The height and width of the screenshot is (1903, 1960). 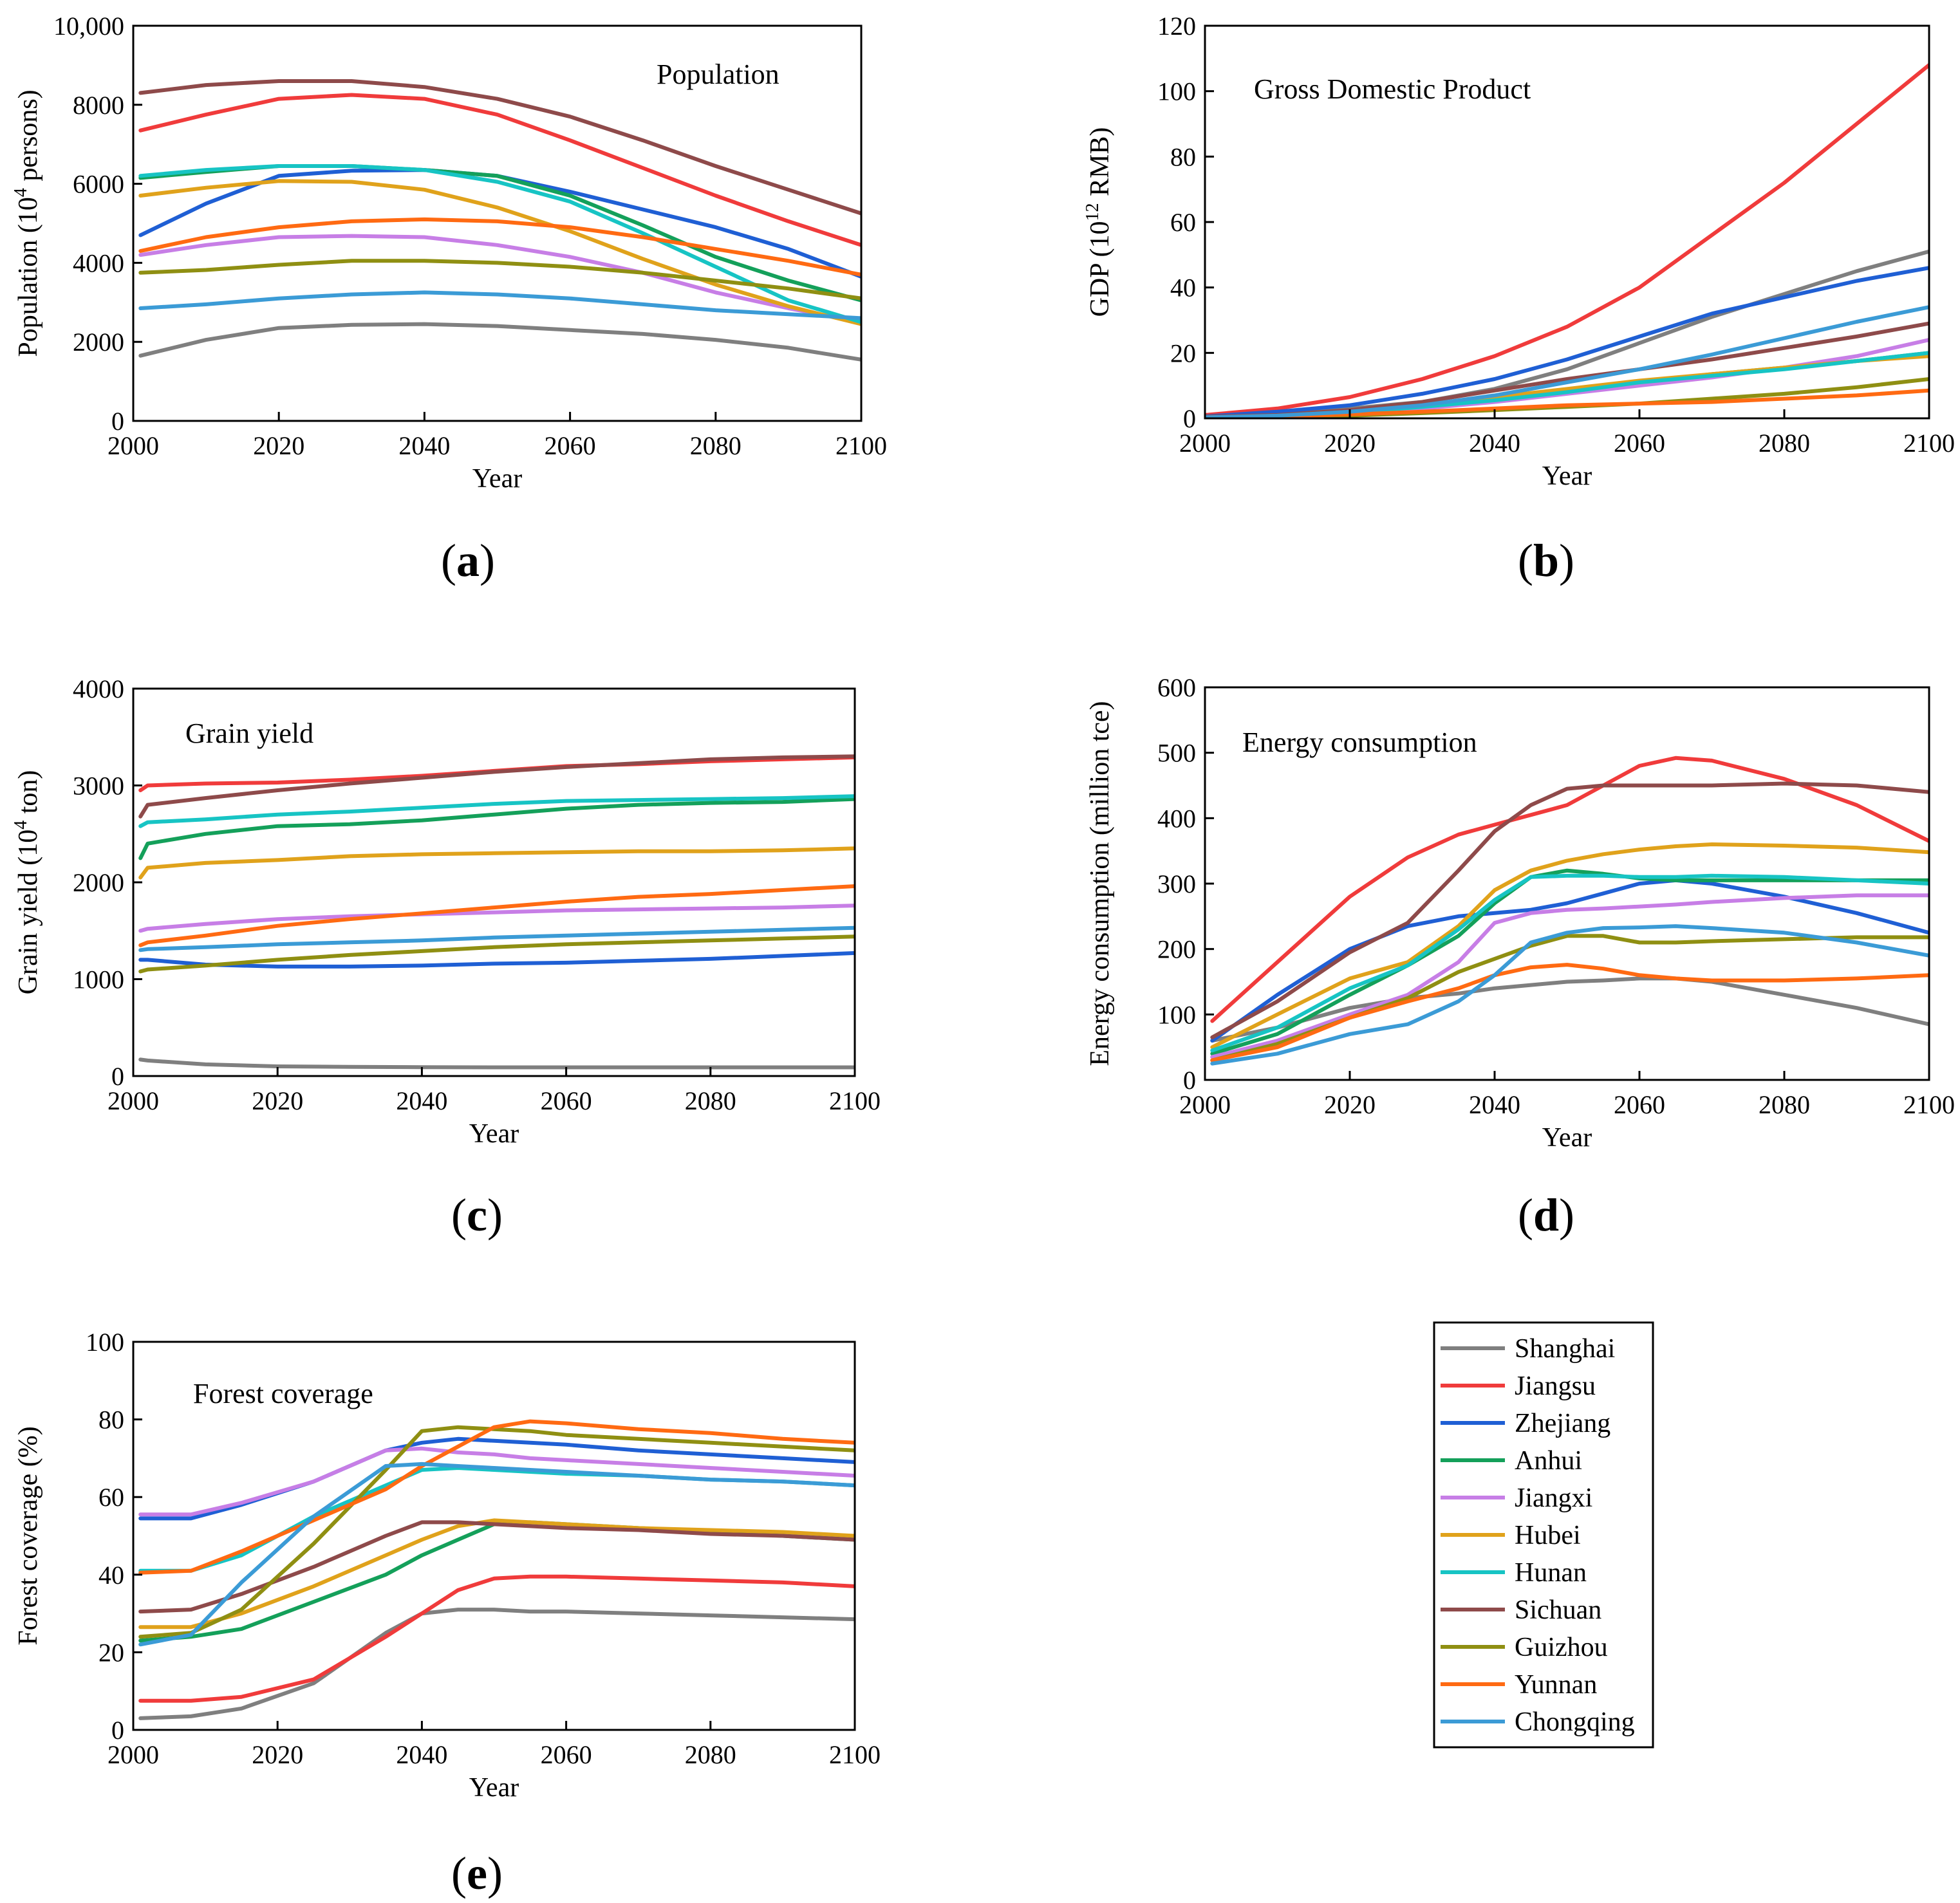 What do you see at coordinates (1176, 884) in the screenshot?
I see `chart-d-ytick-label: 300` at bounding box center [1176, 884].